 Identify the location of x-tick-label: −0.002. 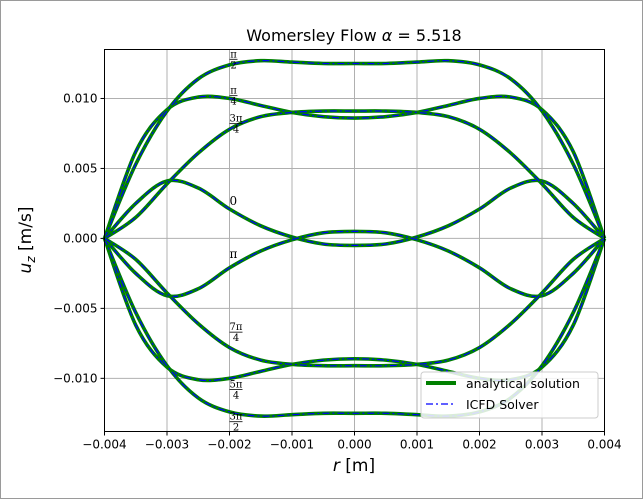
(229, 445).